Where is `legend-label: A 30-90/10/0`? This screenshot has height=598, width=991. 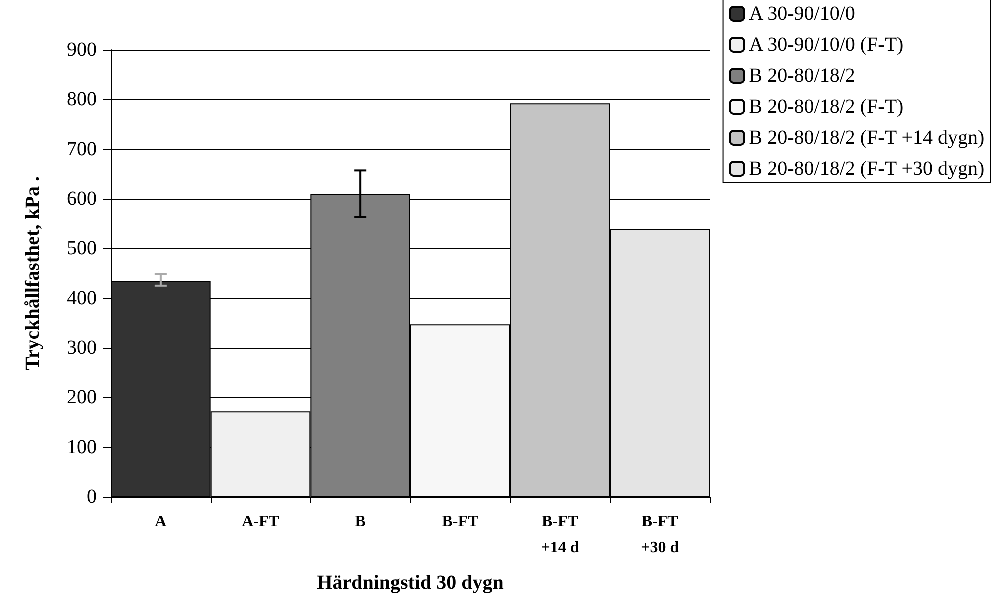
legend-label: A 30-90/10/0 is located at coordinates (802, 14).